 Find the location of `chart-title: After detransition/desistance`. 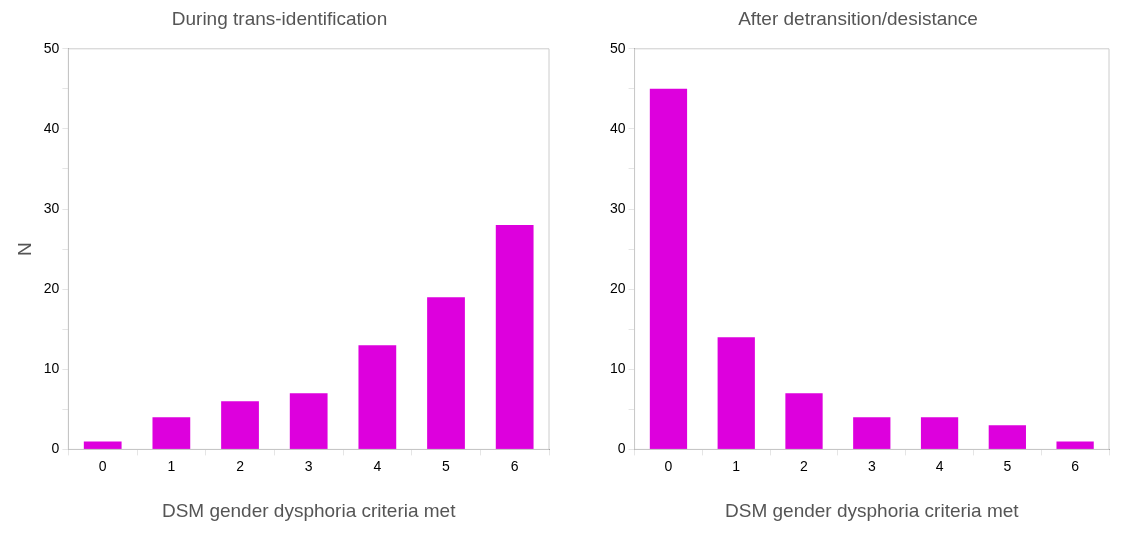

chart-title: After detransition/desistance is located at coordinates (858, 18).